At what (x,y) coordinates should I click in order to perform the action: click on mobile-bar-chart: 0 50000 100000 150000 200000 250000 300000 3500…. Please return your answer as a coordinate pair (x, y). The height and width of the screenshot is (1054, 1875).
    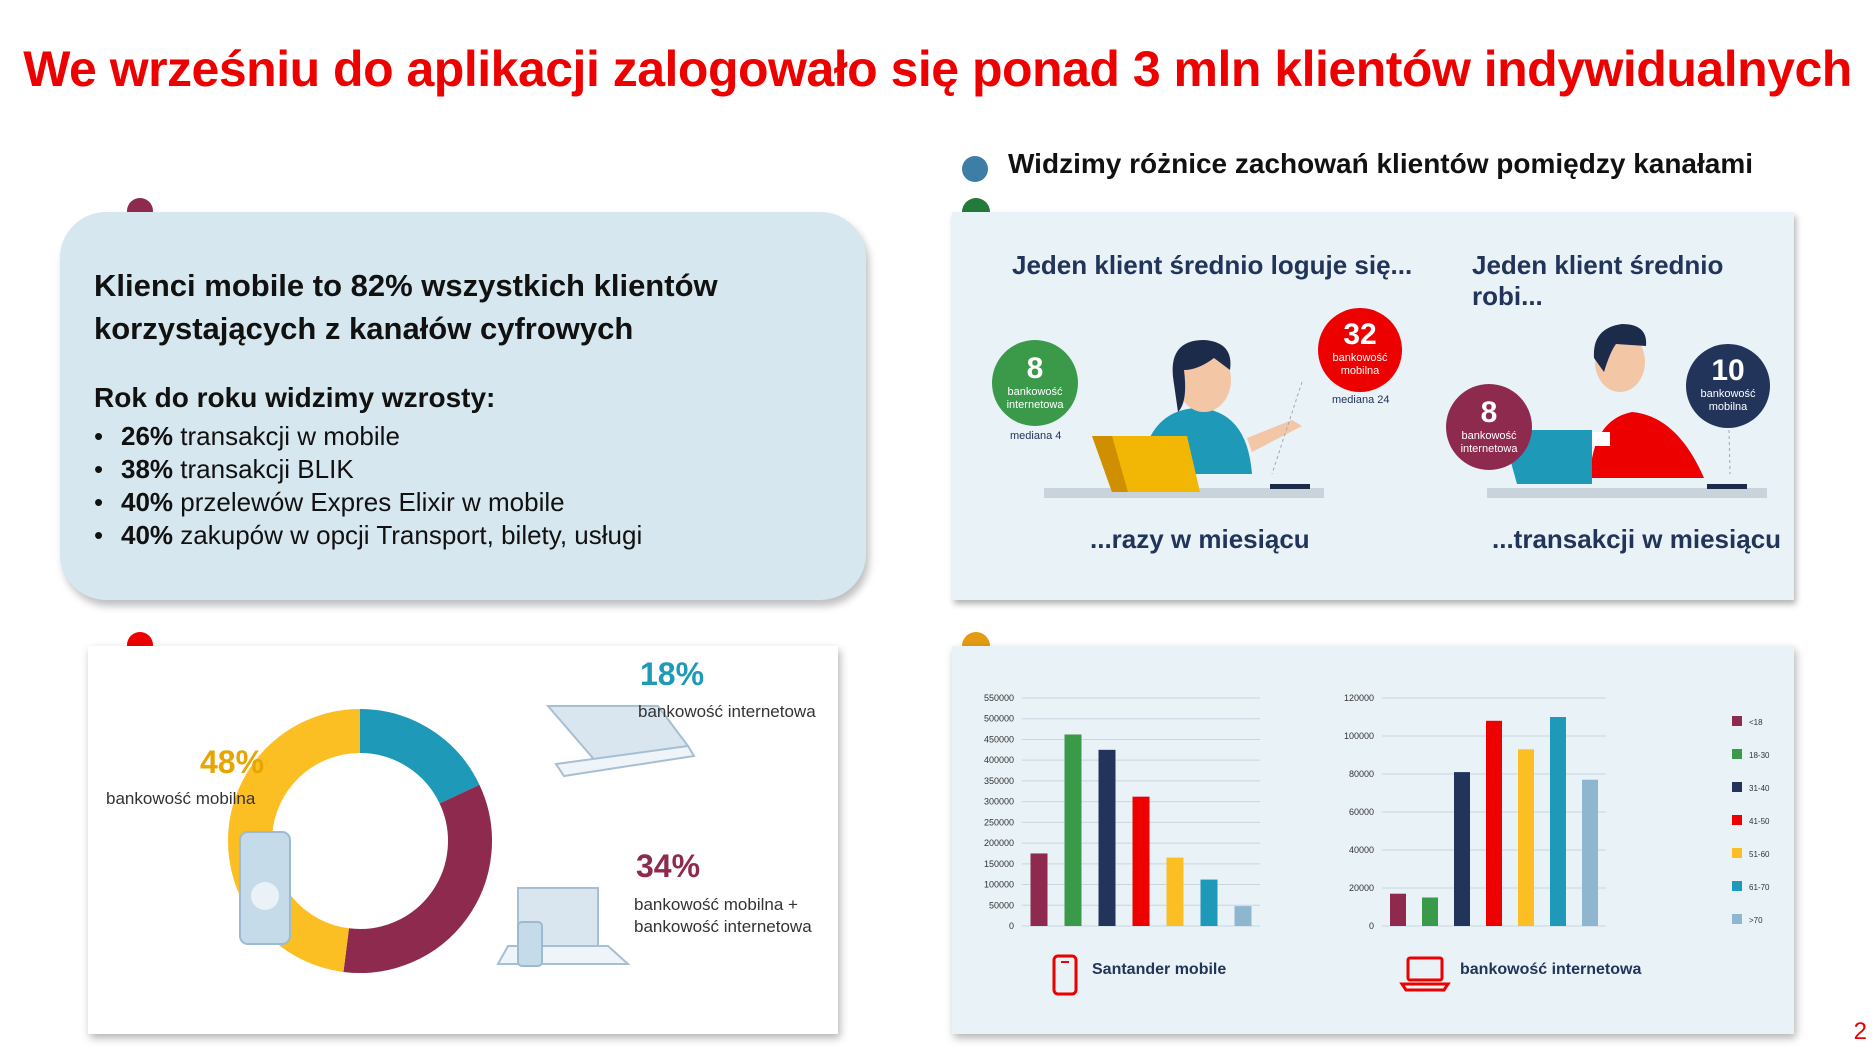
    Looking at the image, I should click on (1122, 812).